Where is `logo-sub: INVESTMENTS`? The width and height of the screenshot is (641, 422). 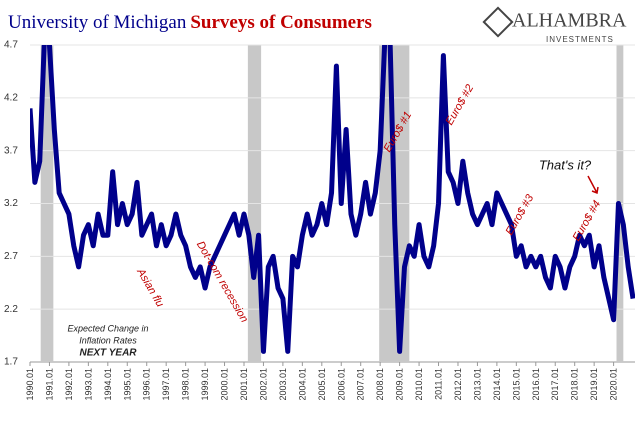
logo-sub: INVESTMENTS is located at coordinates (580, 39).